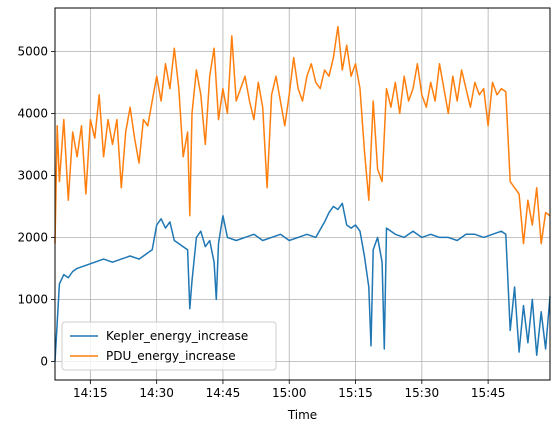 The width and height of the screenshot is (560, 432). Describe the element at coordinates (422, 393) in the screenshot. I see `x-tick-label: 15:30` at that location.